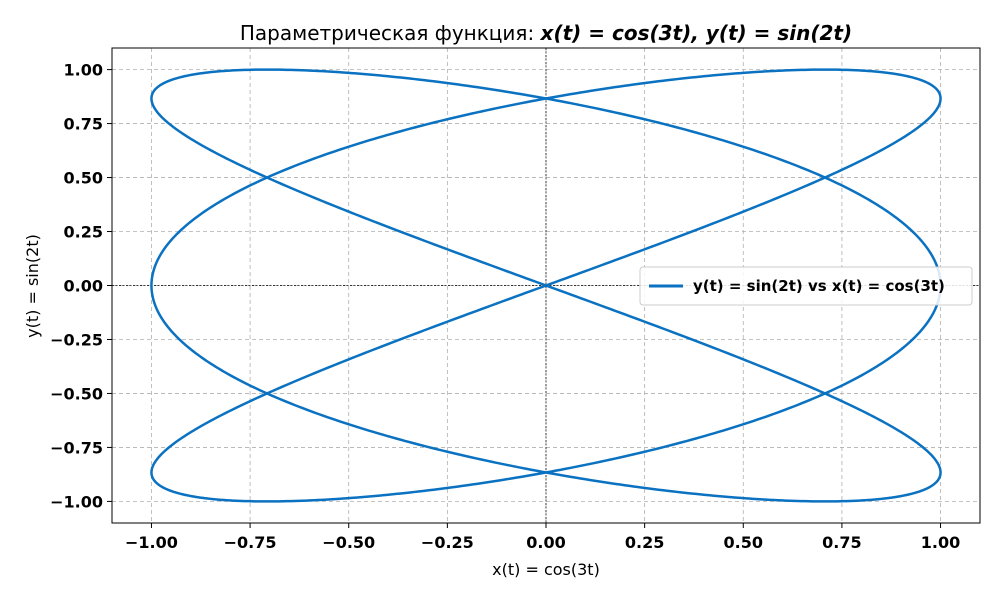  I want to click on x-tick-label: −0.75, so click(250, 542).